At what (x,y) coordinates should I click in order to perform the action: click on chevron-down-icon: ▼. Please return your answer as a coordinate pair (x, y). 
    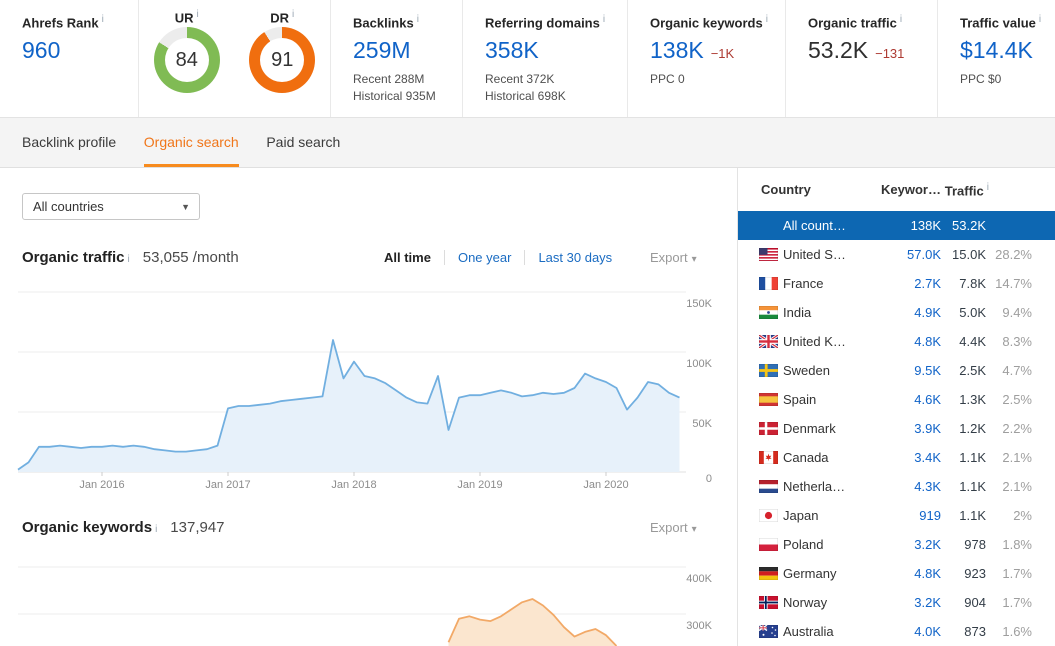
    Looking at the image, I should click on (185, 207).